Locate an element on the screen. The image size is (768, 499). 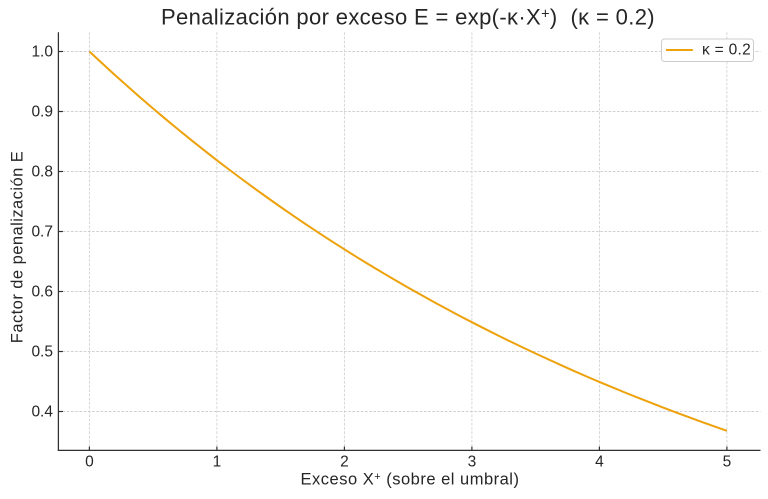
svg-text: 0.7 is located at coordinates (42, 232).